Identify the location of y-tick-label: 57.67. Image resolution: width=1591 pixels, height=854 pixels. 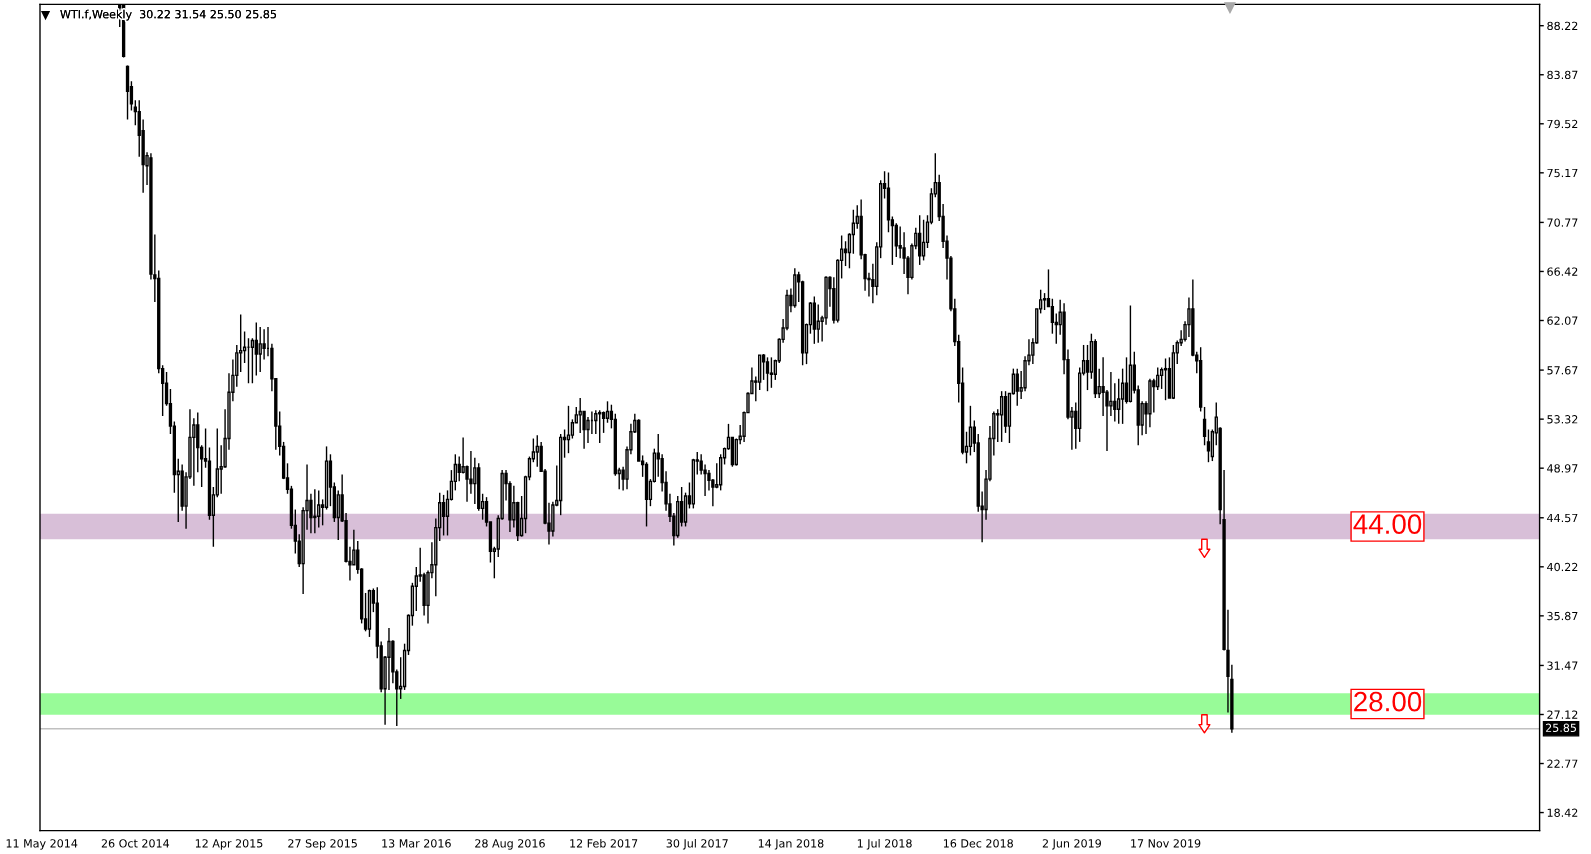
(1562, 370).